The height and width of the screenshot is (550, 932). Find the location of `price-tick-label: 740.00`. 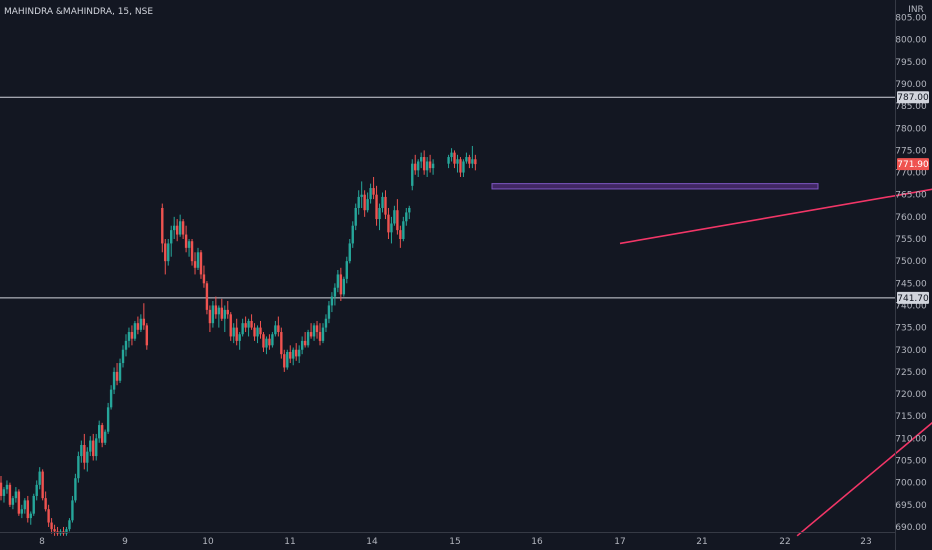

price-tick-label: 740.00 is located at coordinates (911, 306).